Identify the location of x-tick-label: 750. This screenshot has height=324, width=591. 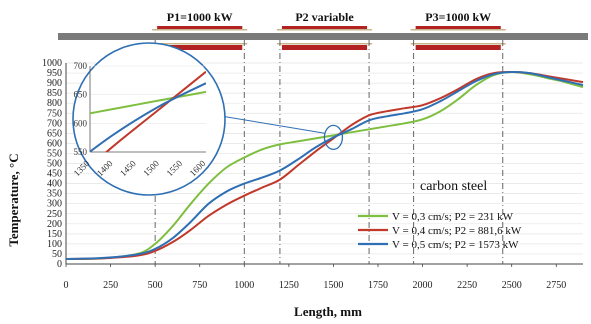
(199, 285).